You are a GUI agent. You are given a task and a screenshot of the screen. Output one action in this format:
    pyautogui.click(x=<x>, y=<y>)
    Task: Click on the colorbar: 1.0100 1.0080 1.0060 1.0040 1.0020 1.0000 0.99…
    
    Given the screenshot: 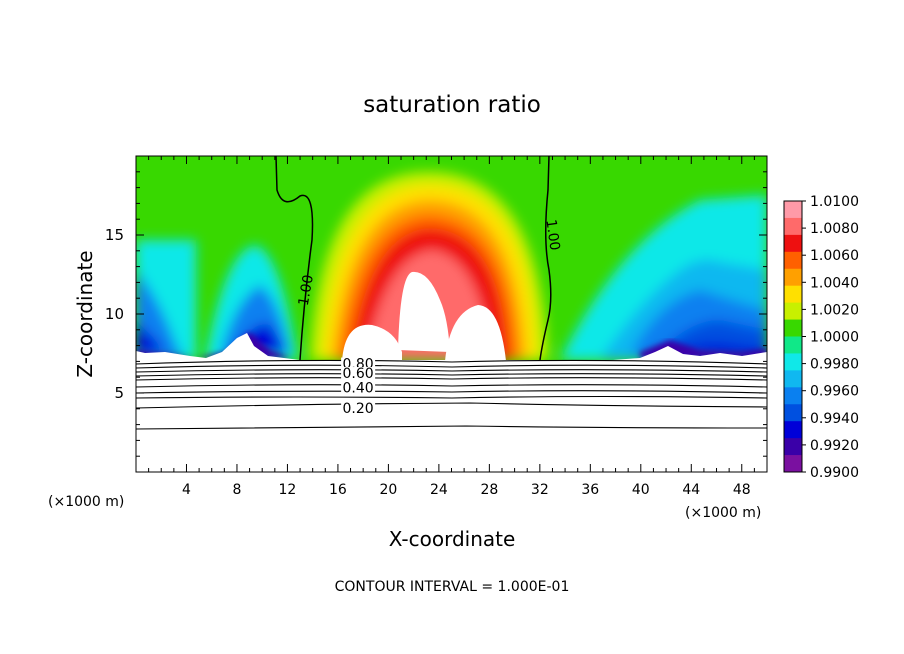 What is the action you would take?
    pyautogui.click(x=821, y=337)
    